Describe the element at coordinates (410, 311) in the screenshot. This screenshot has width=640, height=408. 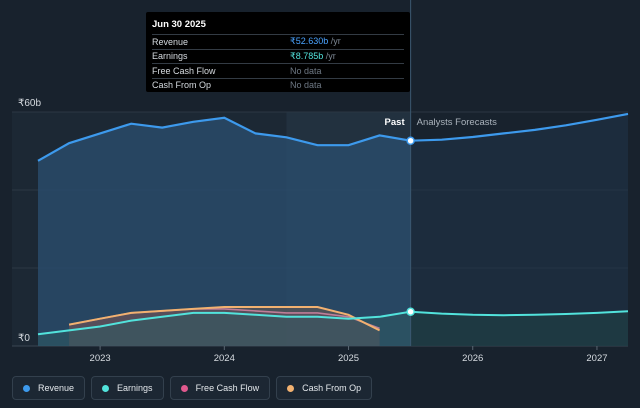
I see `earnings-marker` at that location.